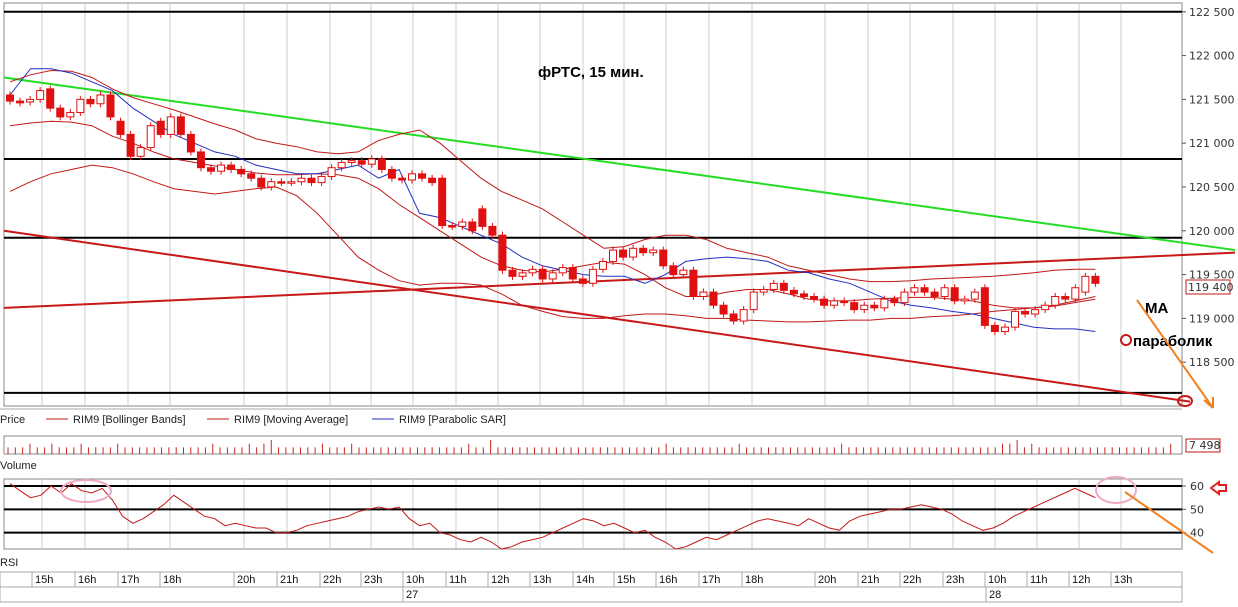 The height and width of the screenshot is (607, 1238). What do you see at coordinates (581, 514) in the screenshot?
I see `rsi-vertical-grid` at bounding box center [581, 514].